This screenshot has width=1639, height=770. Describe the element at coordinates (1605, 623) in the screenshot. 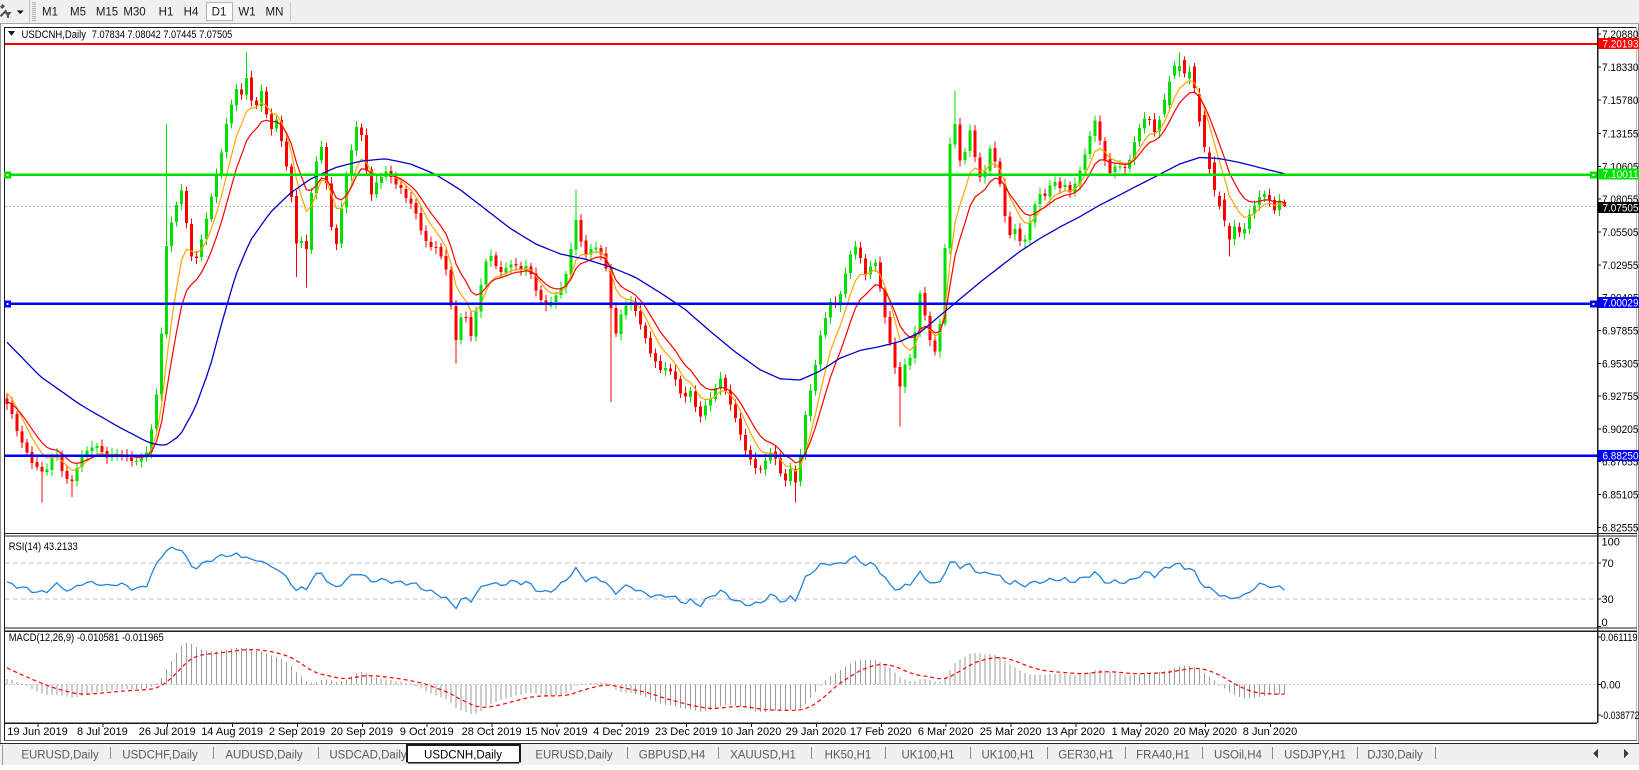

I see `svg-text: 0` at that location.